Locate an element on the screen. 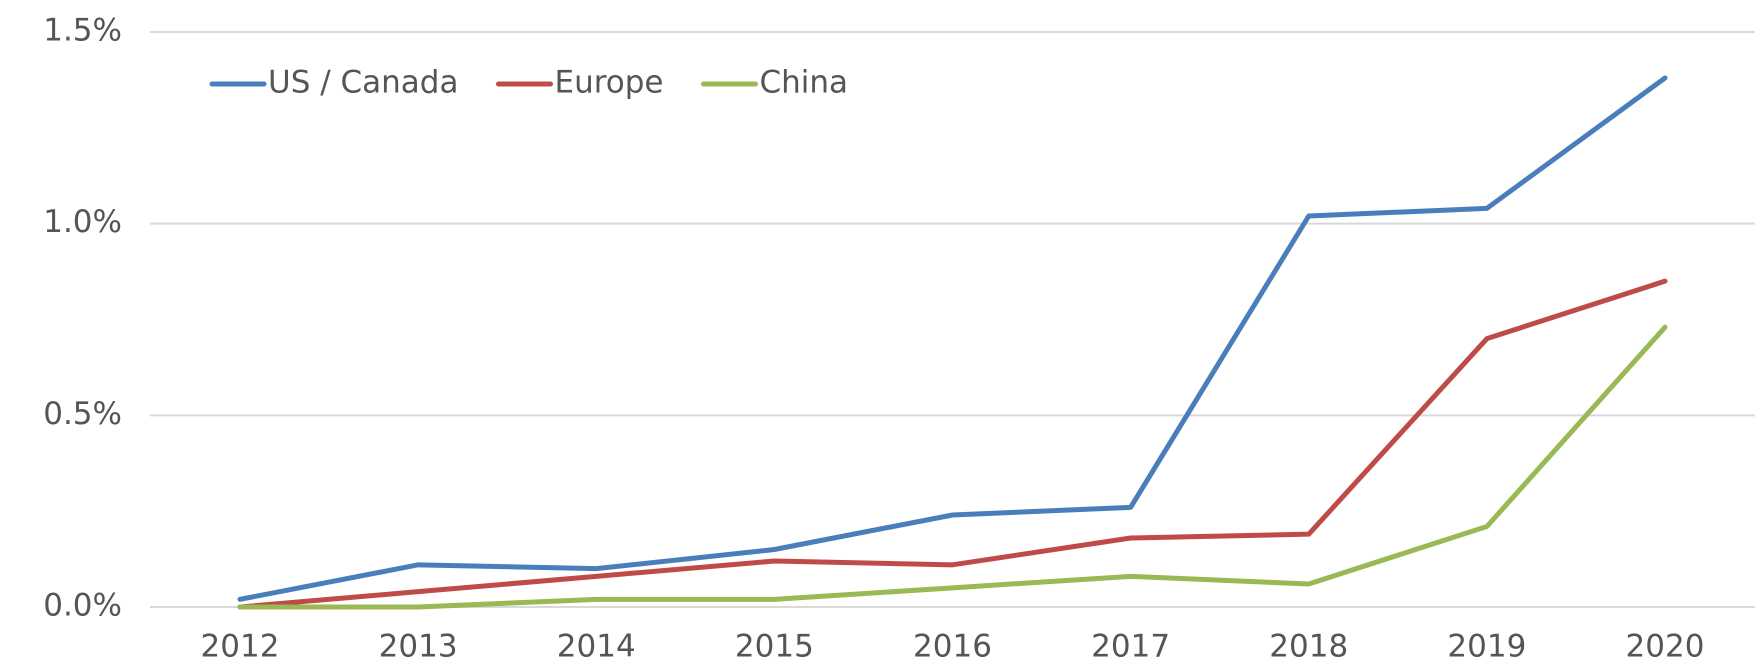 This screenshot has height=668, width=1762. x-tick-label: 2016 is located at coordinates (952, 647).